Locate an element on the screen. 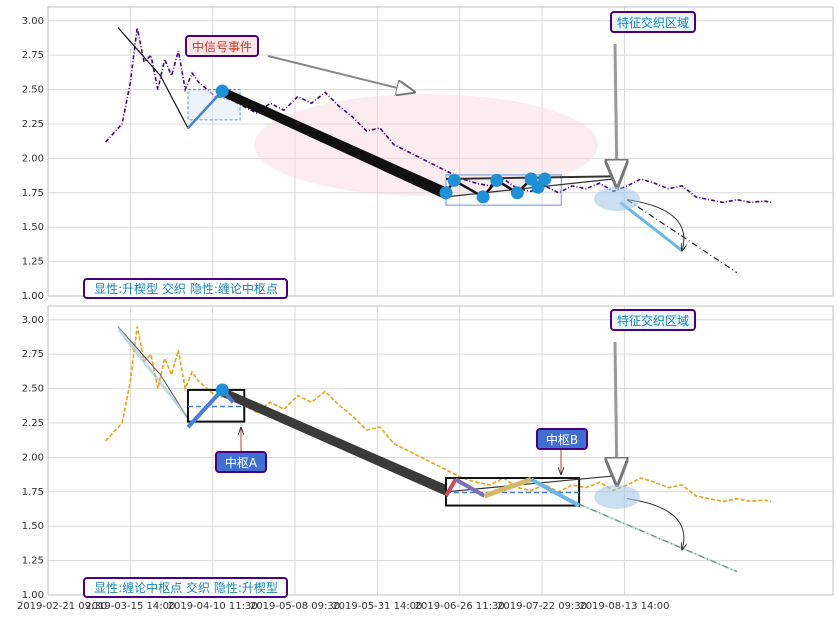  zone-a-label: 中枢A is located at coordinates (241, 462).